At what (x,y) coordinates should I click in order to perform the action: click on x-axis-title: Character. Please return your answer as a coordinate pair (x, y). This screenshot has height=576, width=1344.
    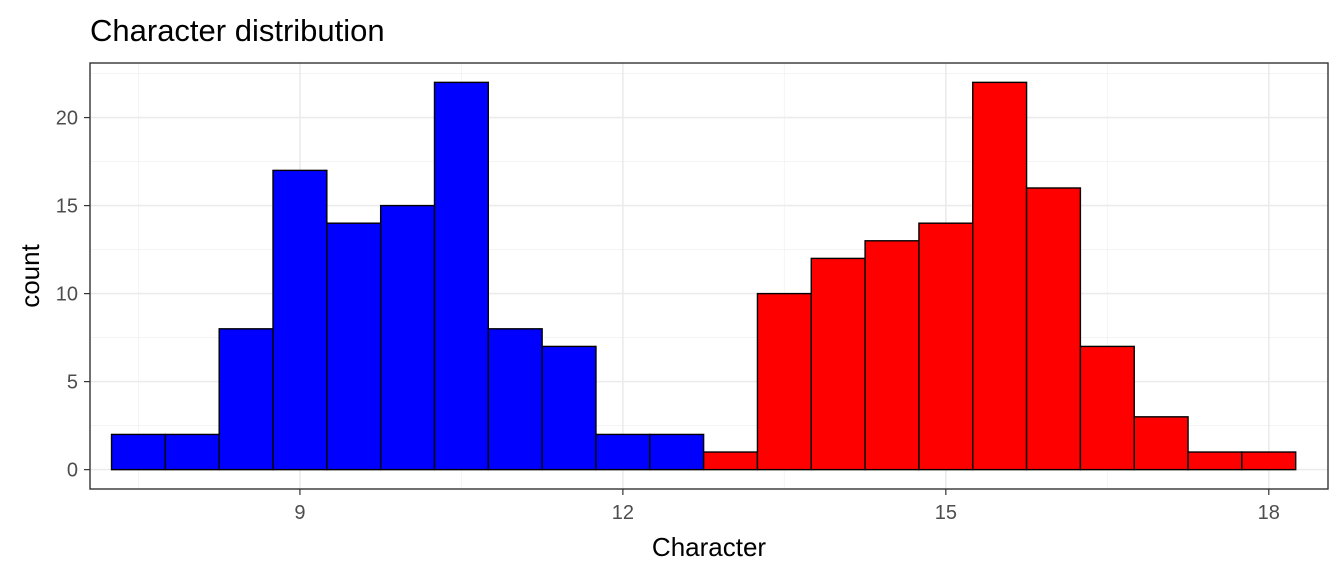
    Looking at the image, I should click on (709, 547).